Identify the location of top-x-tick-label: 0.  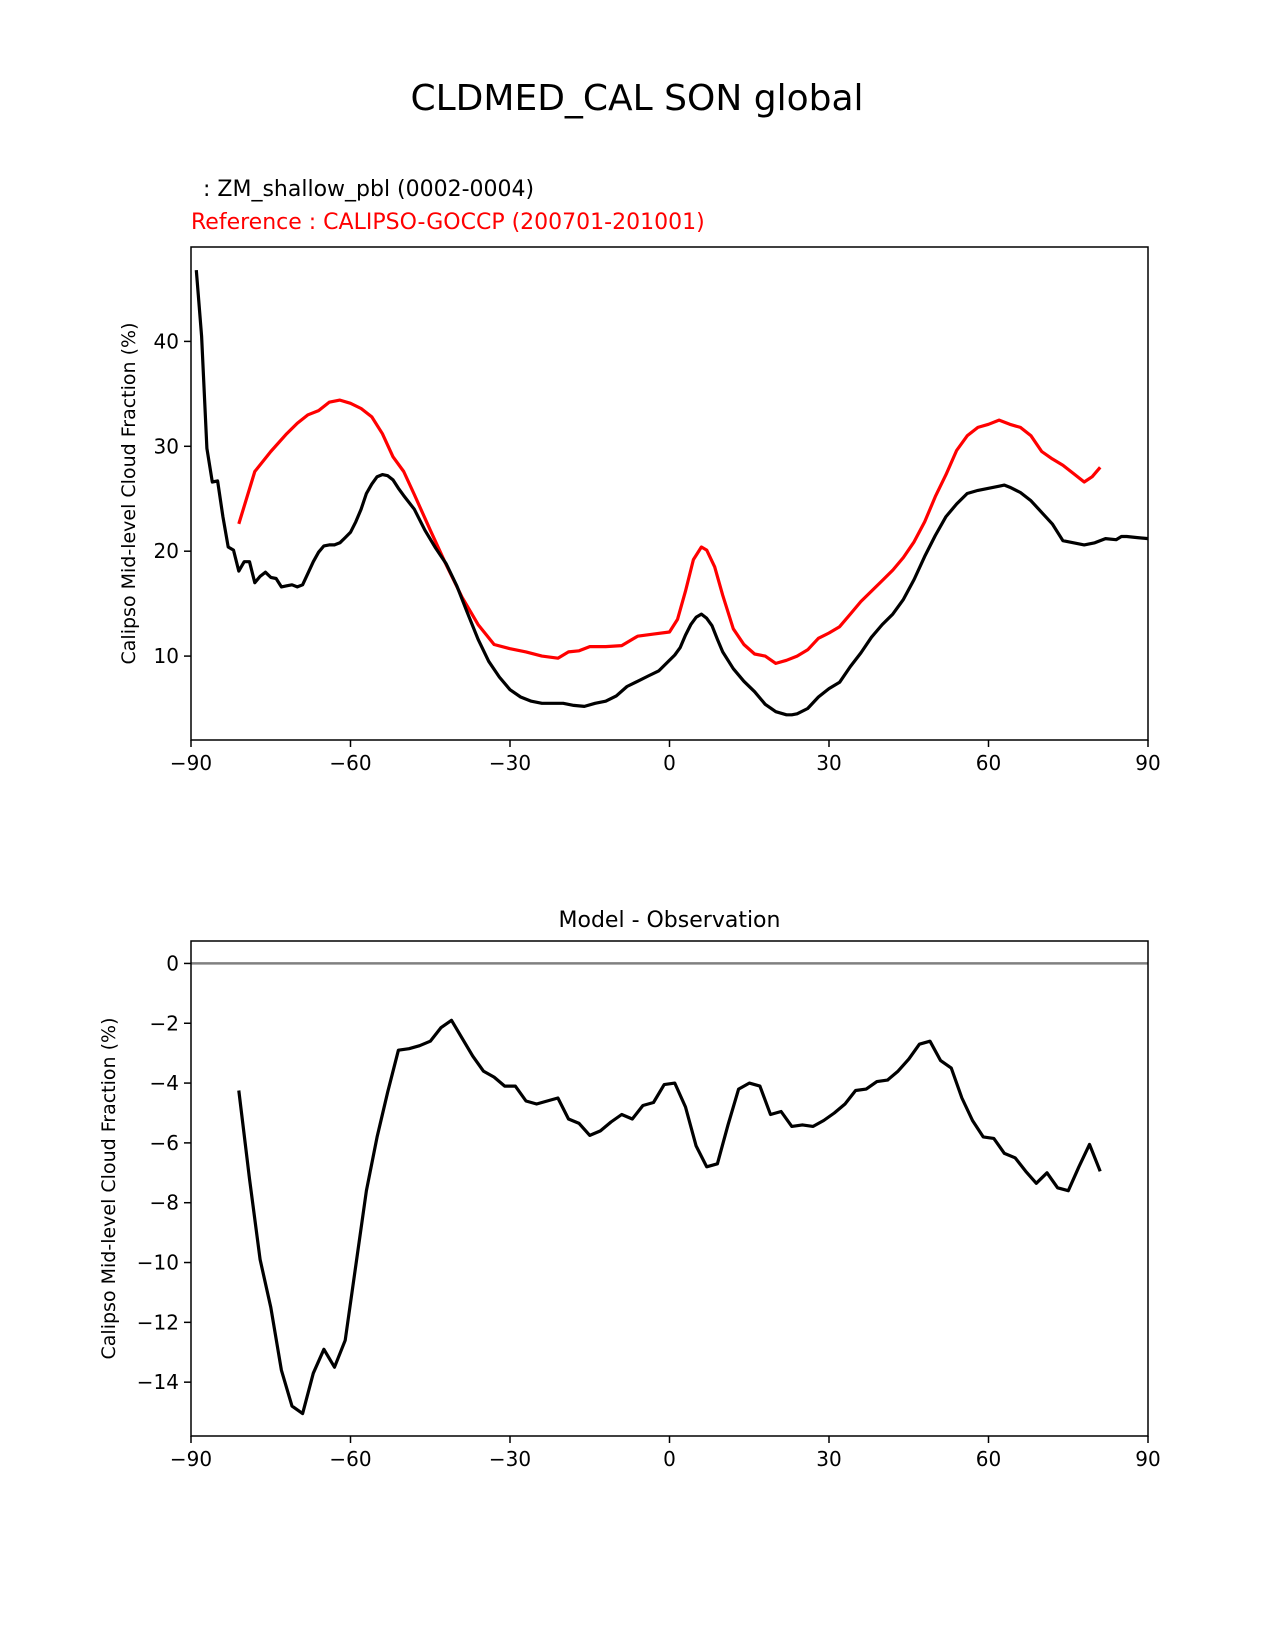
(669, 763).